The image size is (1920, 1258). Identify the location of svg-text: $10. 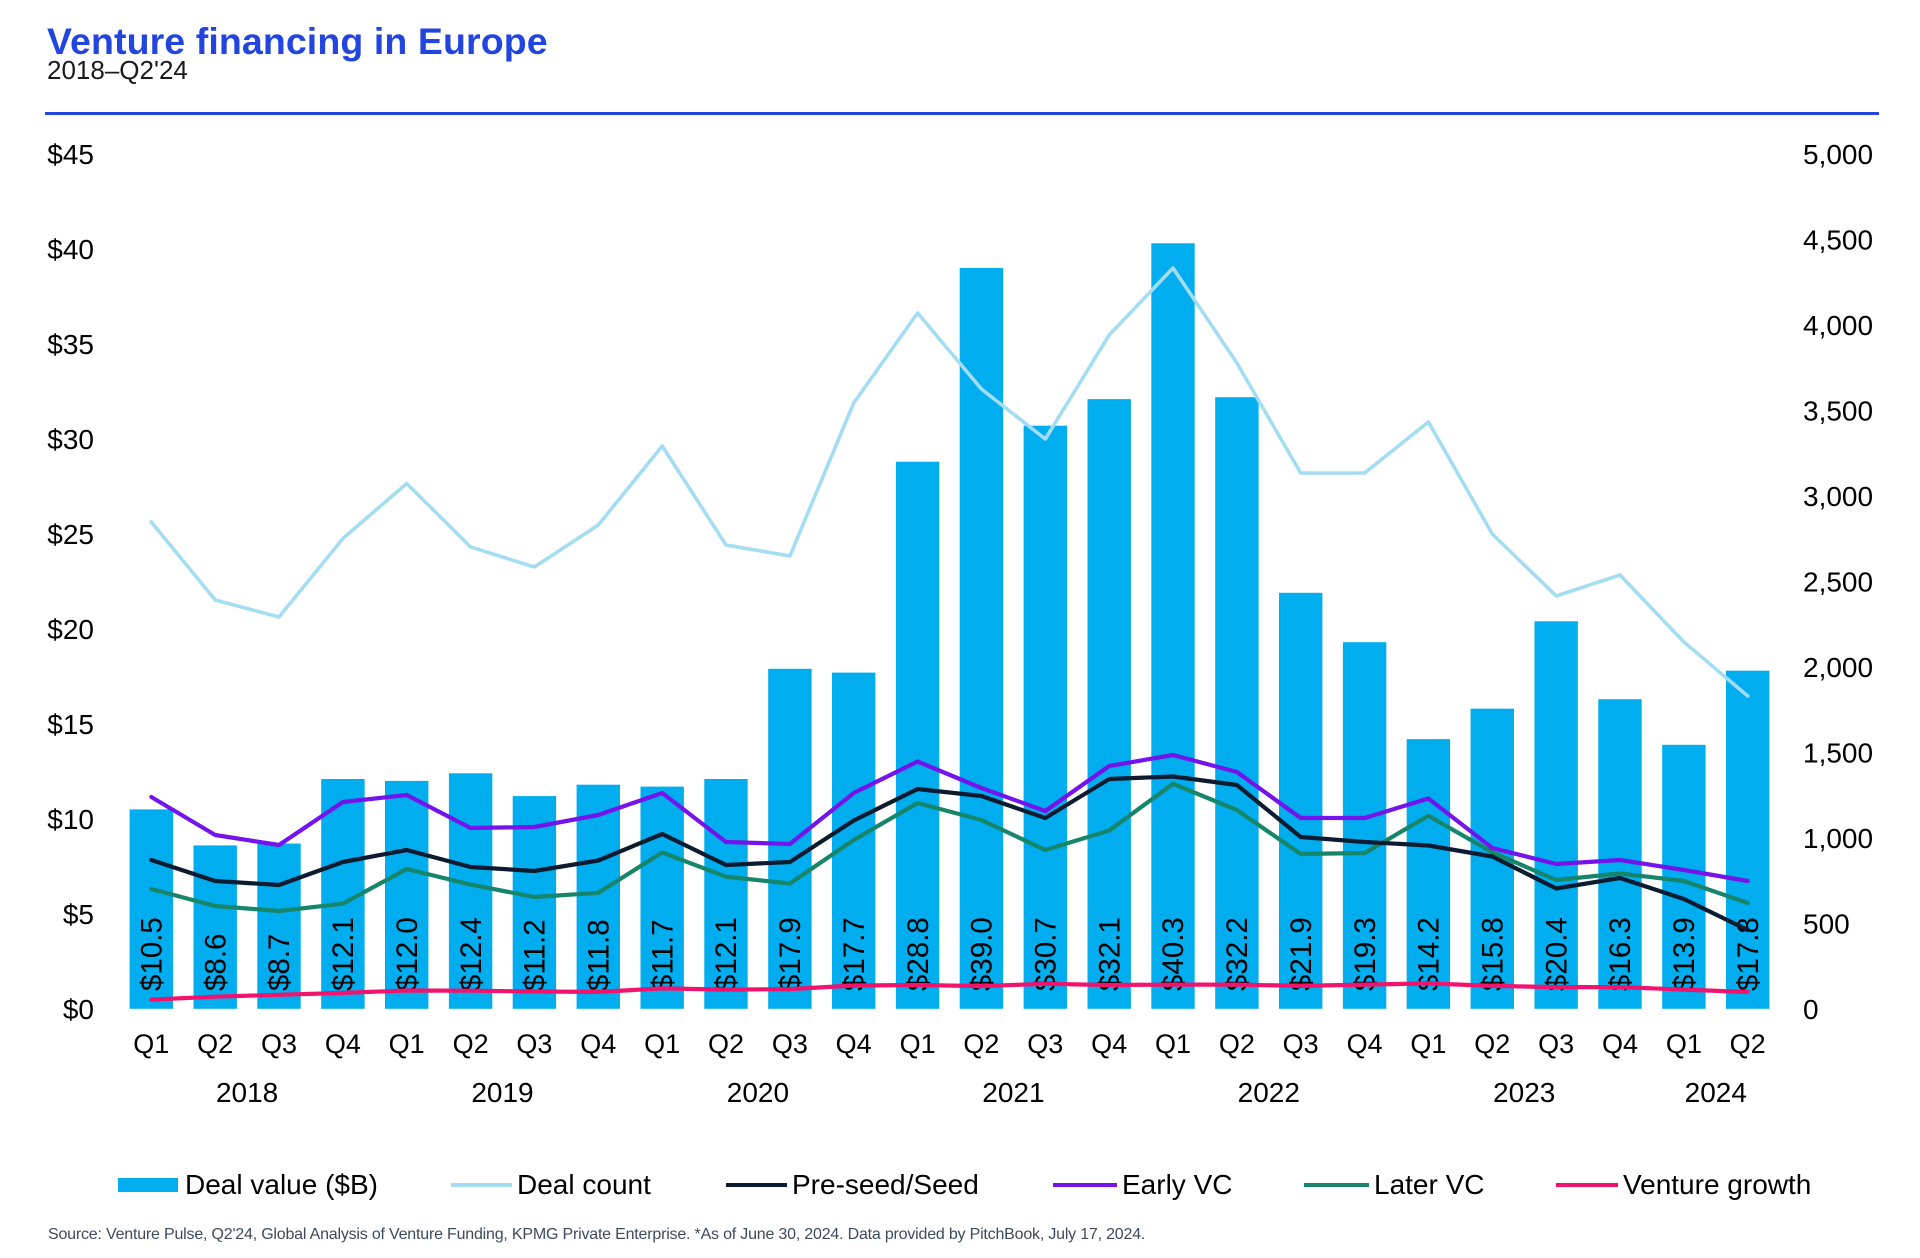
(70, 819).